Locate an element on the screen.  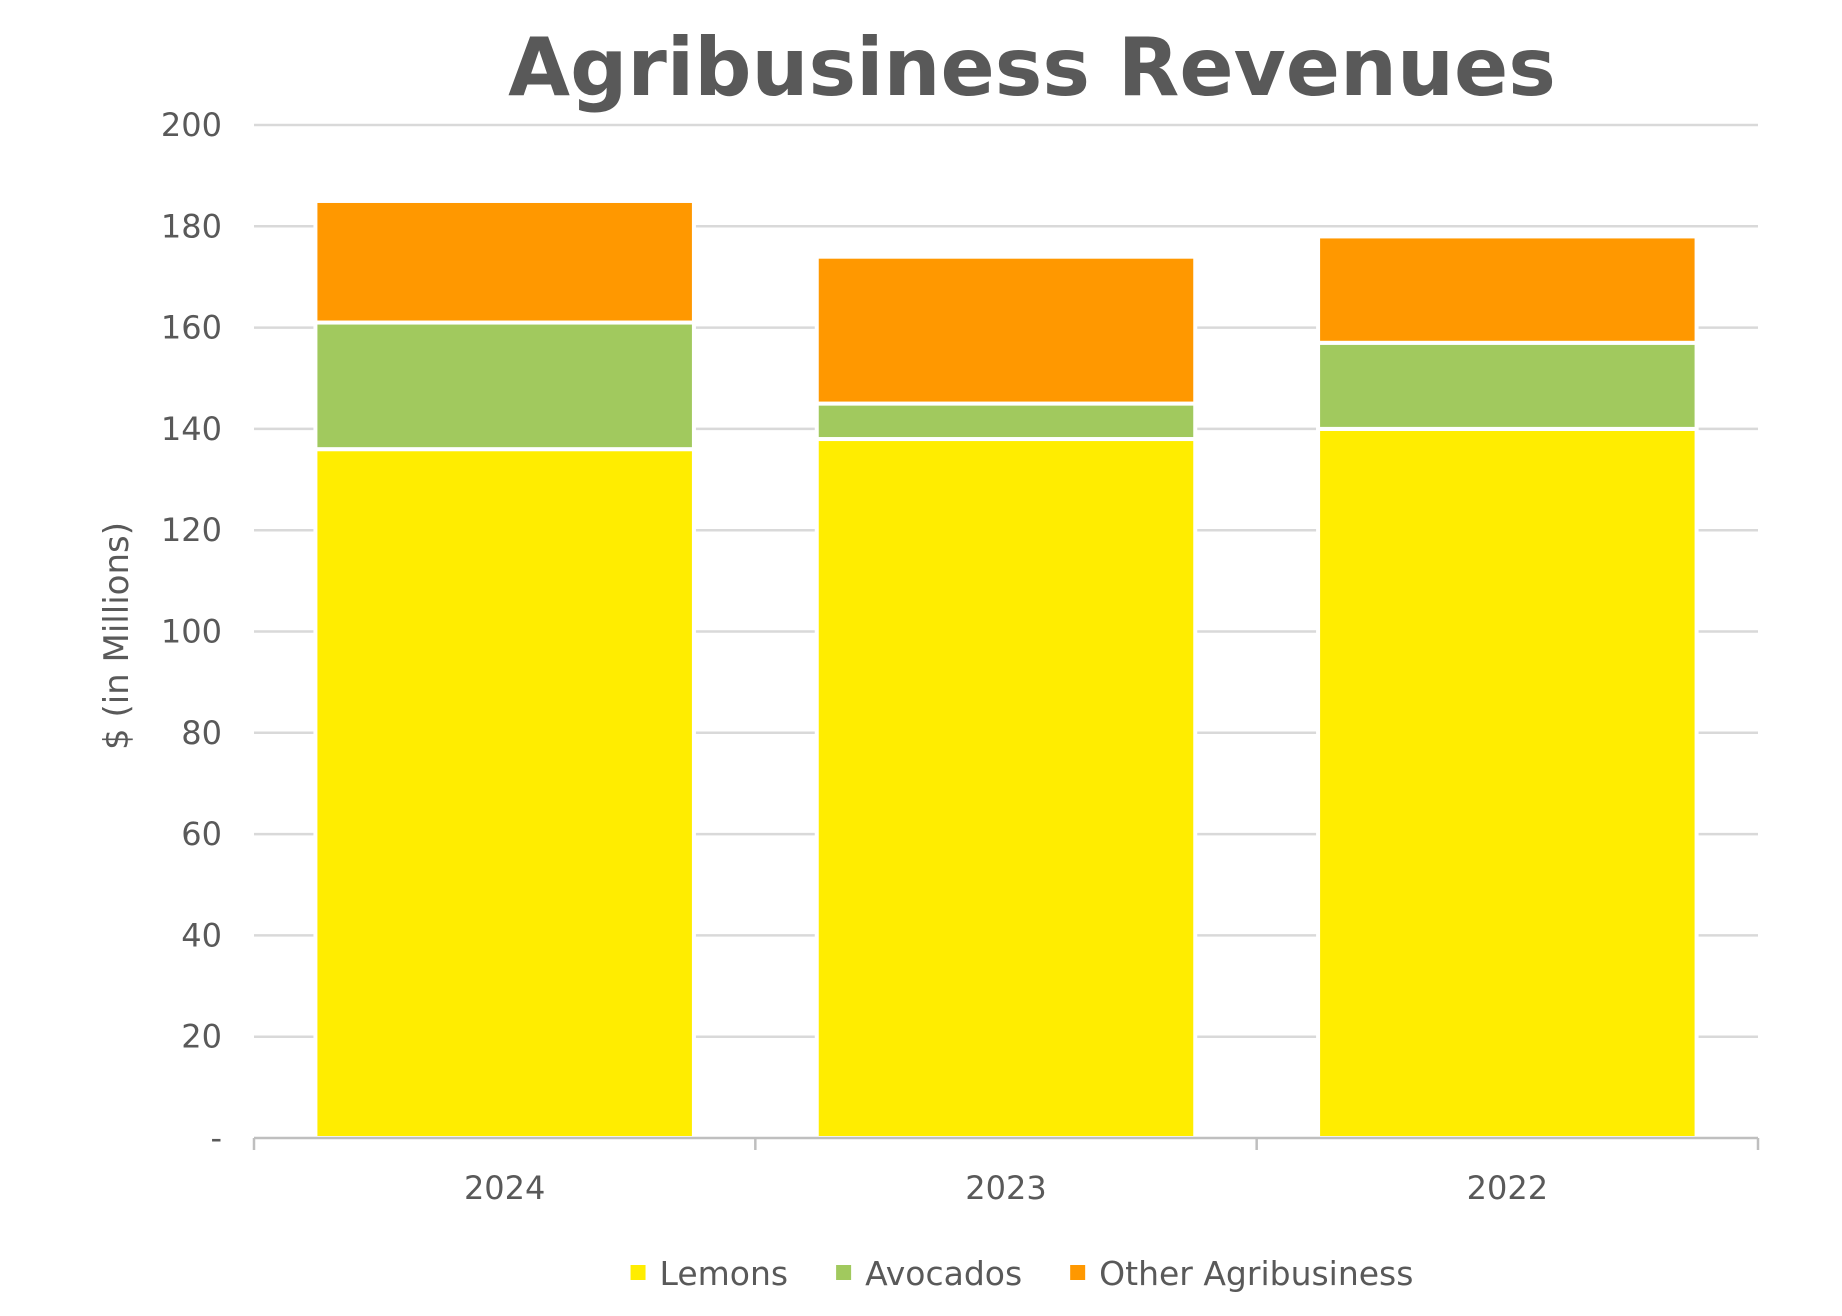
legend-swatch-other-agribusiness is located at coordinates (1078, 1272).